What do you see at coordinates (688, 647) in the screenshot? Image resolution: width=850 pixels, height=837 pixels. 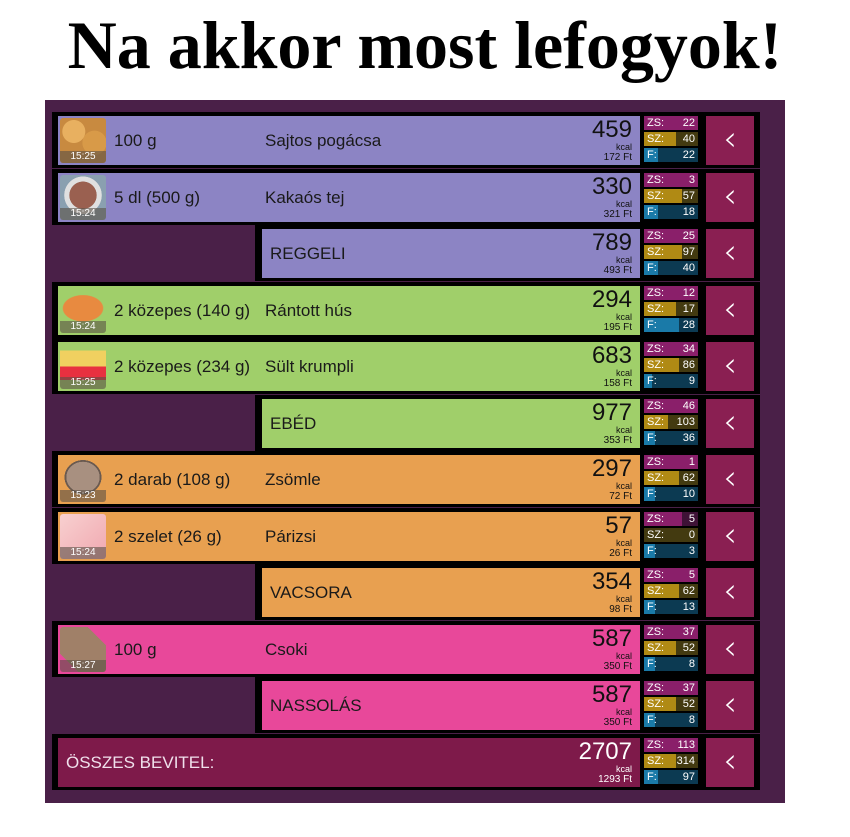 I see `sugar-value: 52` at bounding box center [688, 647].